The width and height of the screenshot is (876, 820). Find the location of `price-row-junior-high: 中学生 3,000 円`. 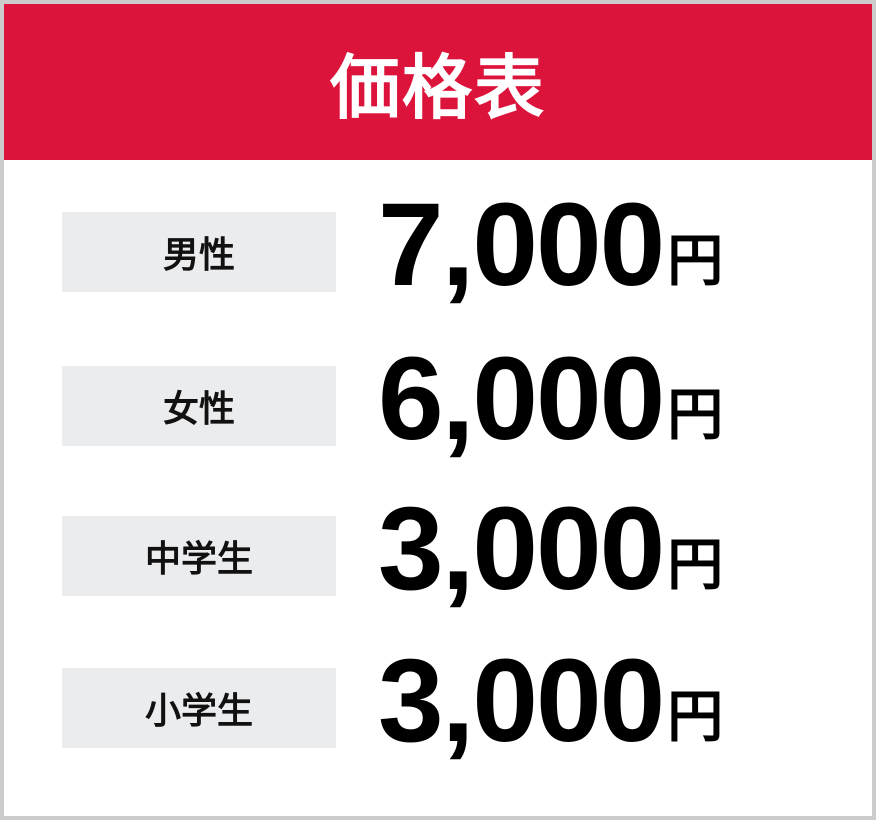

price-row-junior-high: 中学生 3,000 円 is located at coordinates (438, 549).